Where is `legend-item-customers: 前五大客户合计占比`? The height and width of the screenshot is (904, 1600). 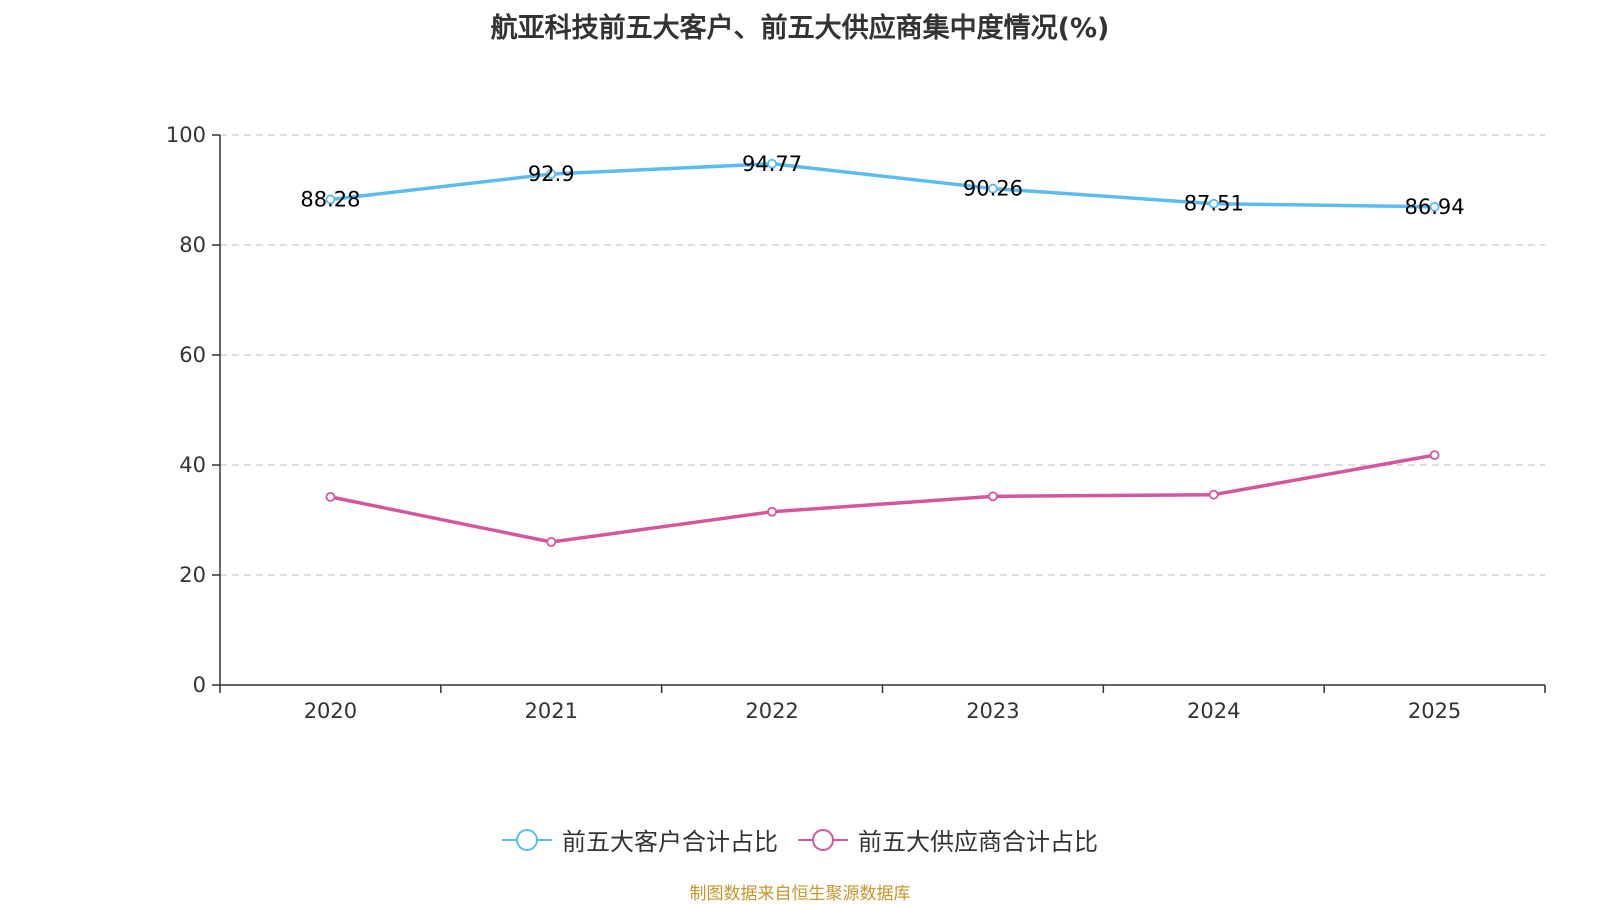
legend-item-customers: 前五大客户合计占比 is located at coordinates (640, 839).